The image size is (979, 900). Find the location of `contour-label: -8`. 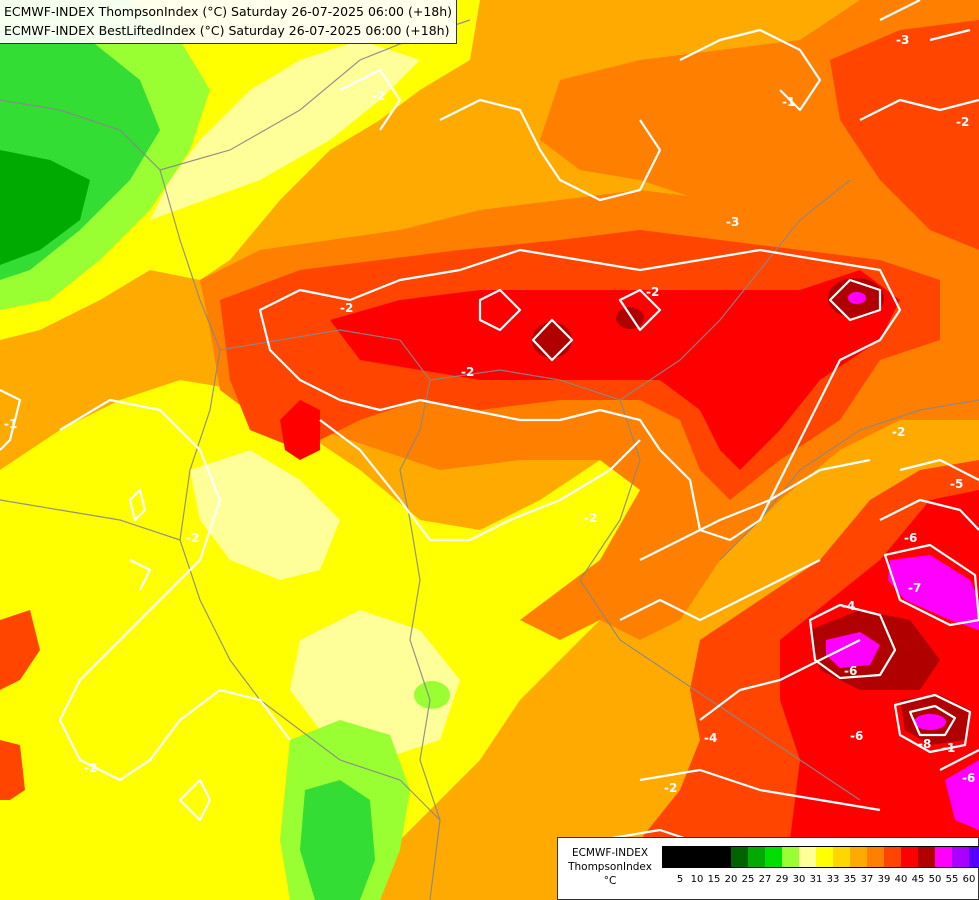

contour-label: -8 is located at coordinates (924, 744).